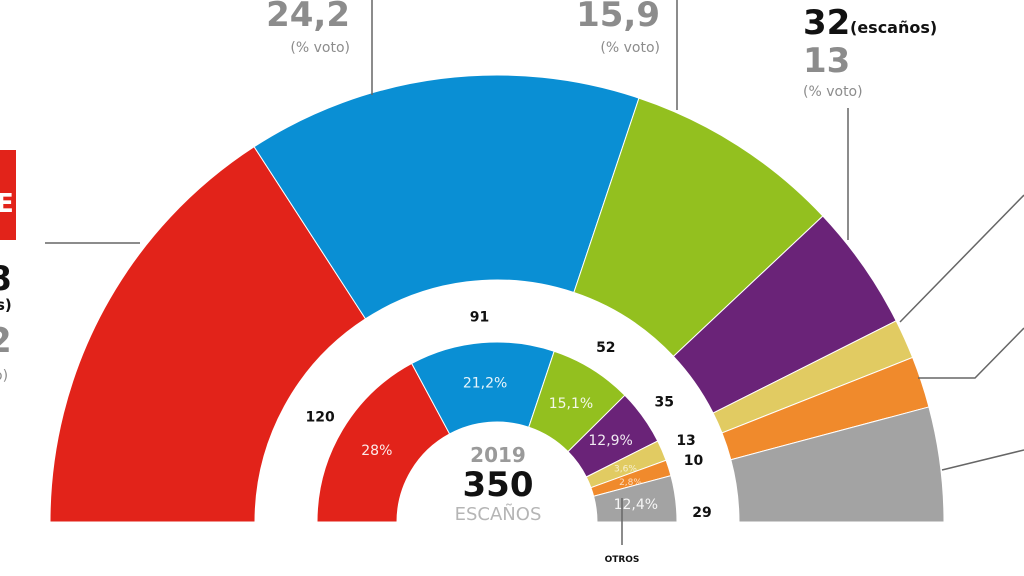 Image resolution: width=1024 pixels, height=576 pixels. What do you see at coordinates (498, 485) in the screenshot?
I see `center-total: 350` at bounding box center [498, 485].